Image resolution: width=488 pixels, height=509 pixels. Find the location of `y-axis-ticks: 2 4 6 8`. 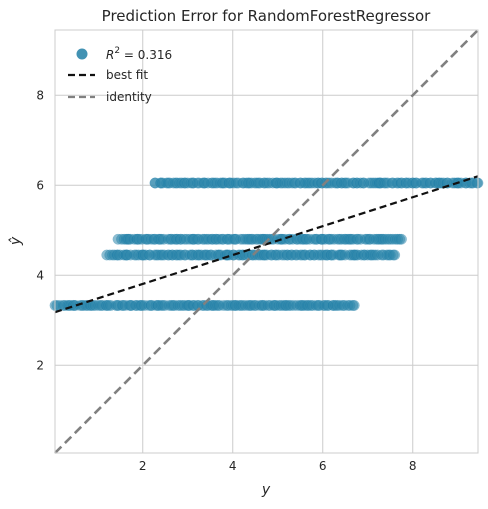

y-axis-ticks: 2 4 6 8 is located at coordinates (40, 230).